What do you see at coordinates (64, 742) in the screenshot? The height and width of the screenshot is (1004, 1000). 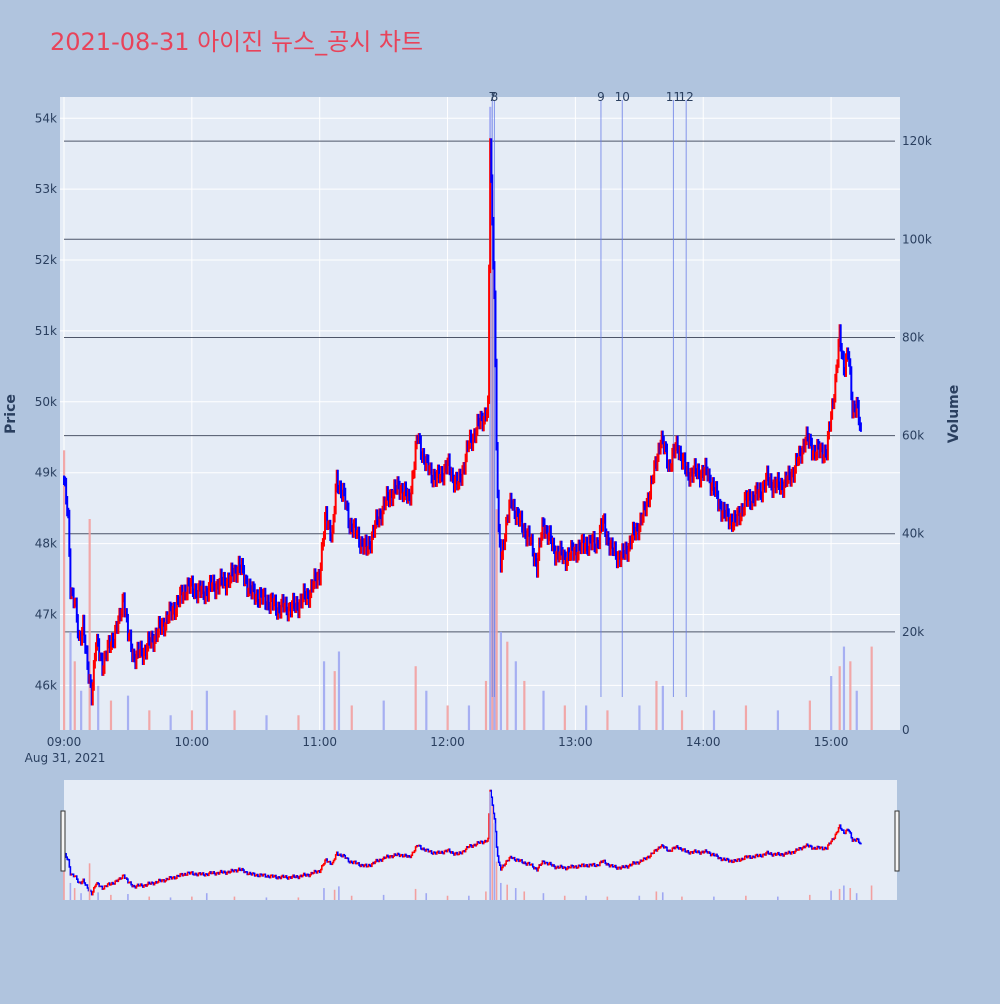 I see `x-tick-label: 09:00` at bounding box center [64, 742].